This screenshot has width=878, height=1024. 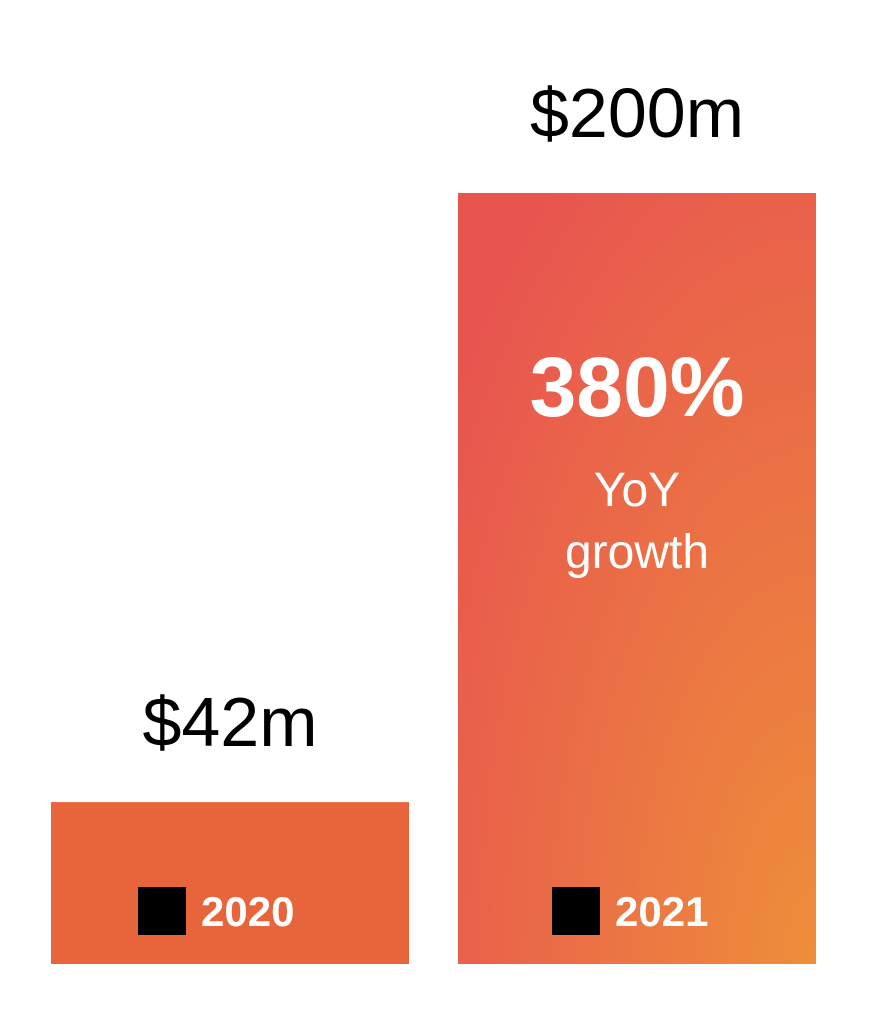 I want to click on growth-caption-line2: growth, so click(x=637, y=552).